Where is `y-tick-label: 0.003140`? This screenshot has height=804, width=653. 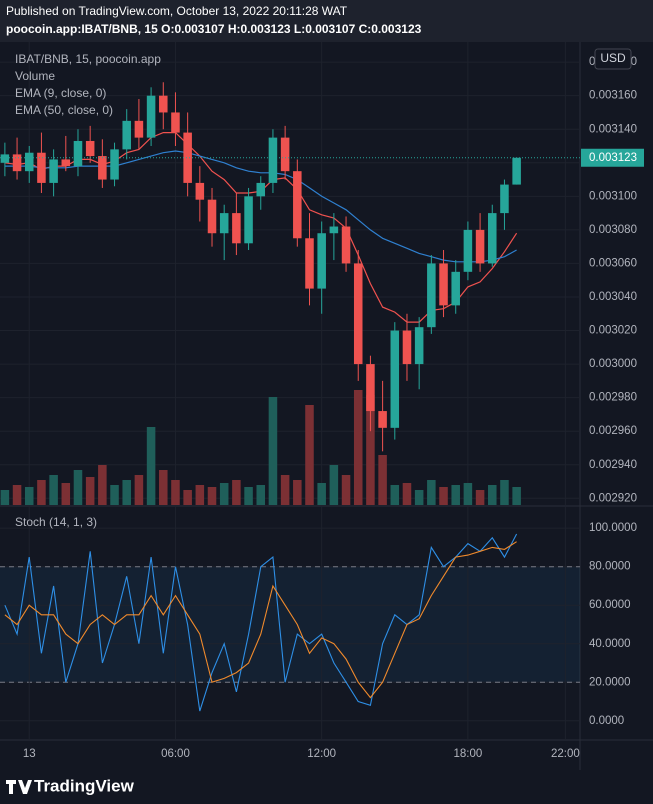
y-tick-label: 0.003140 is located at coordinates (613, 129).